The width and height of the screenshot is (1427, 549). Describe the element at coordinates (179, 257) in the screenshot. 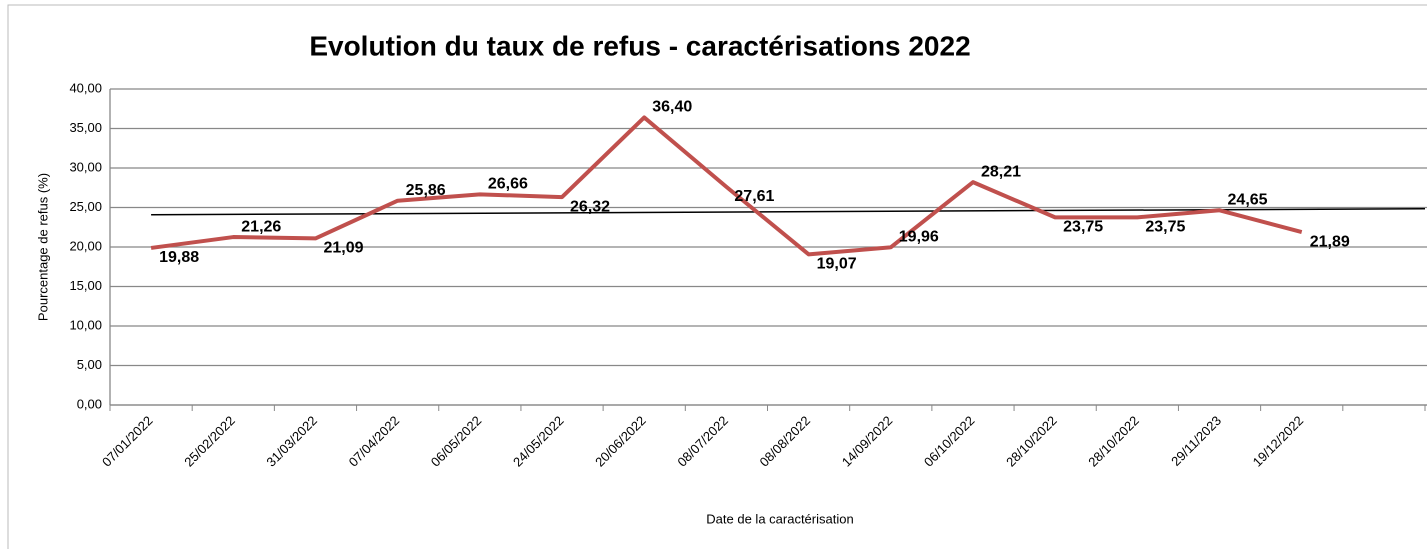

I see `data-label: 19,88` at that location.